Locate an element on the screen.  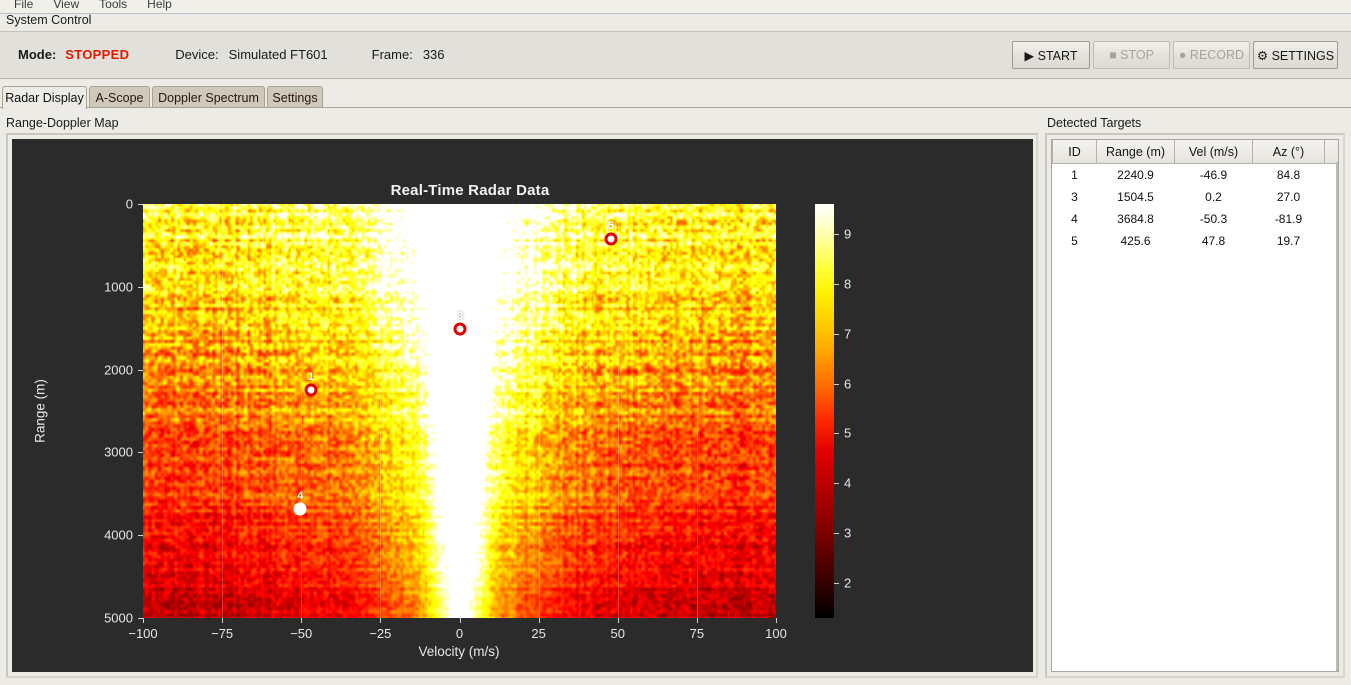
x-axis-label: Velocity (m/s) is located at coordinates (459, 651).